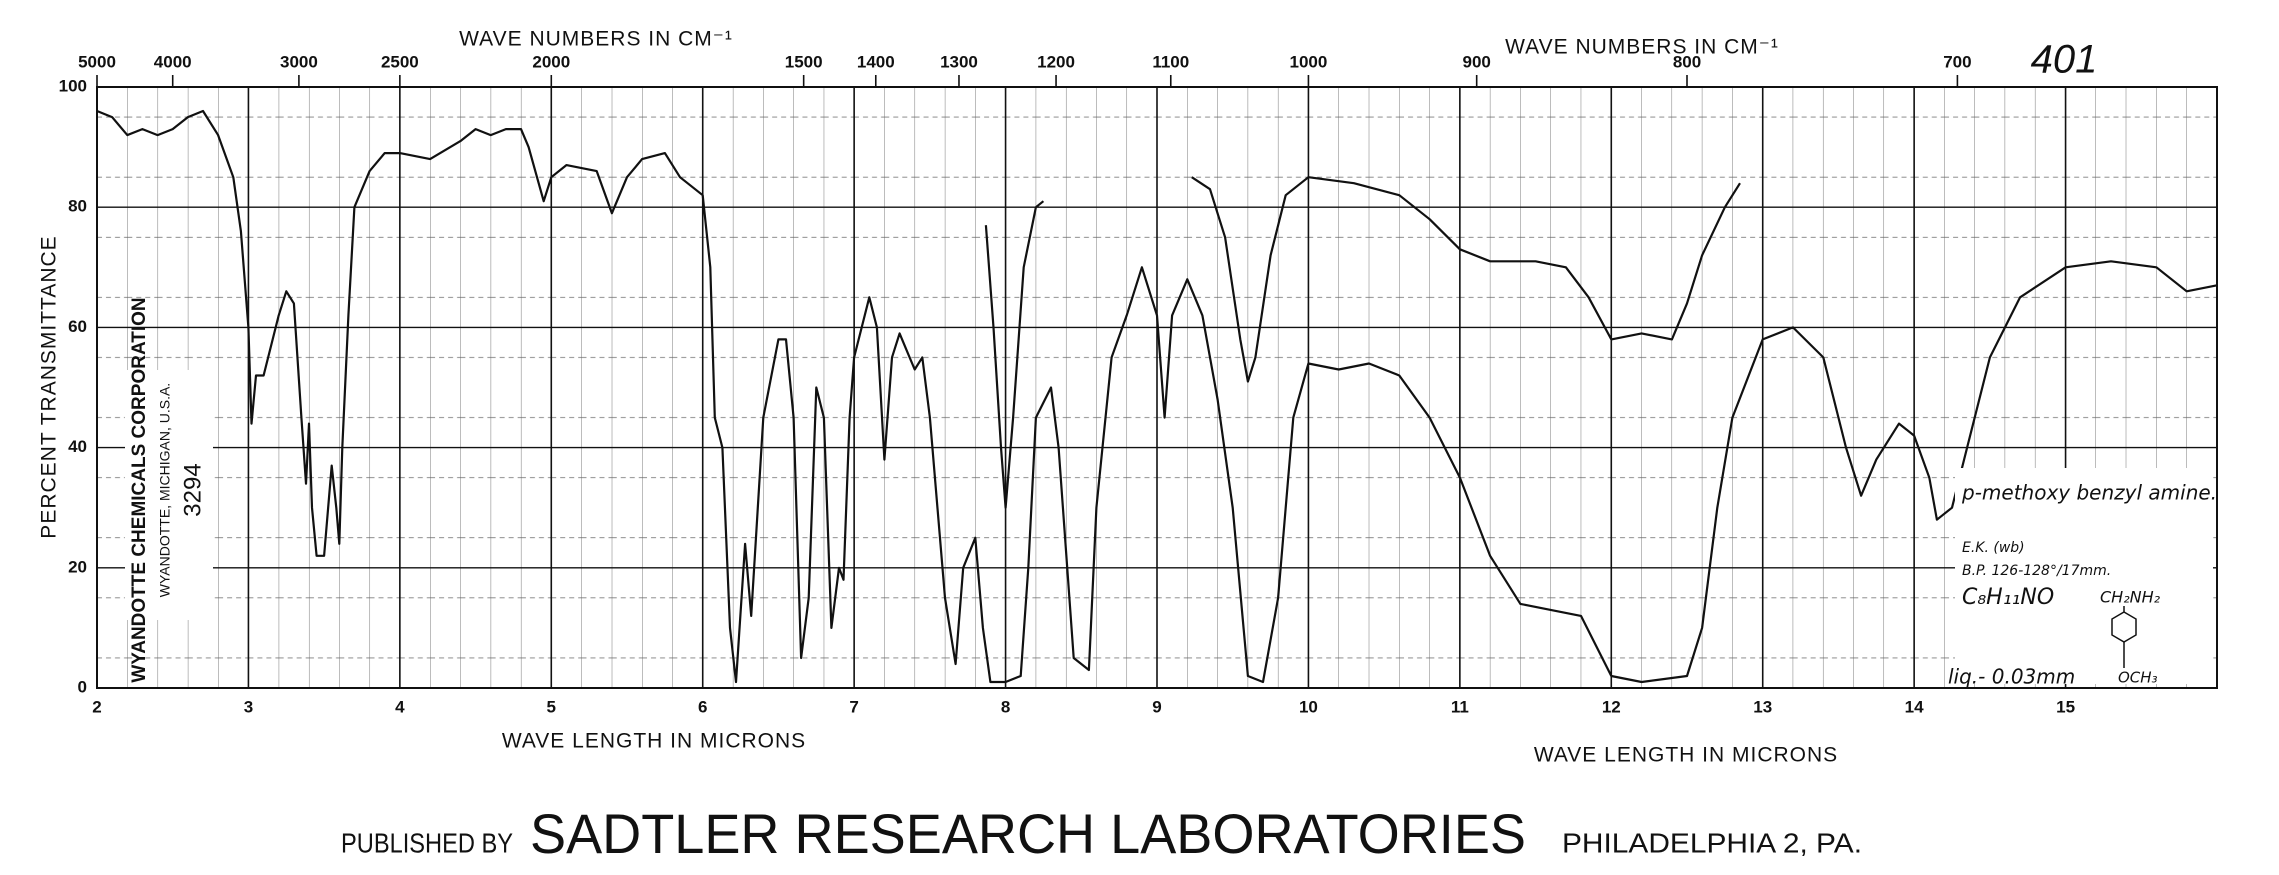  I want to click on x2-tick-label: 900, so click(1476, 61).